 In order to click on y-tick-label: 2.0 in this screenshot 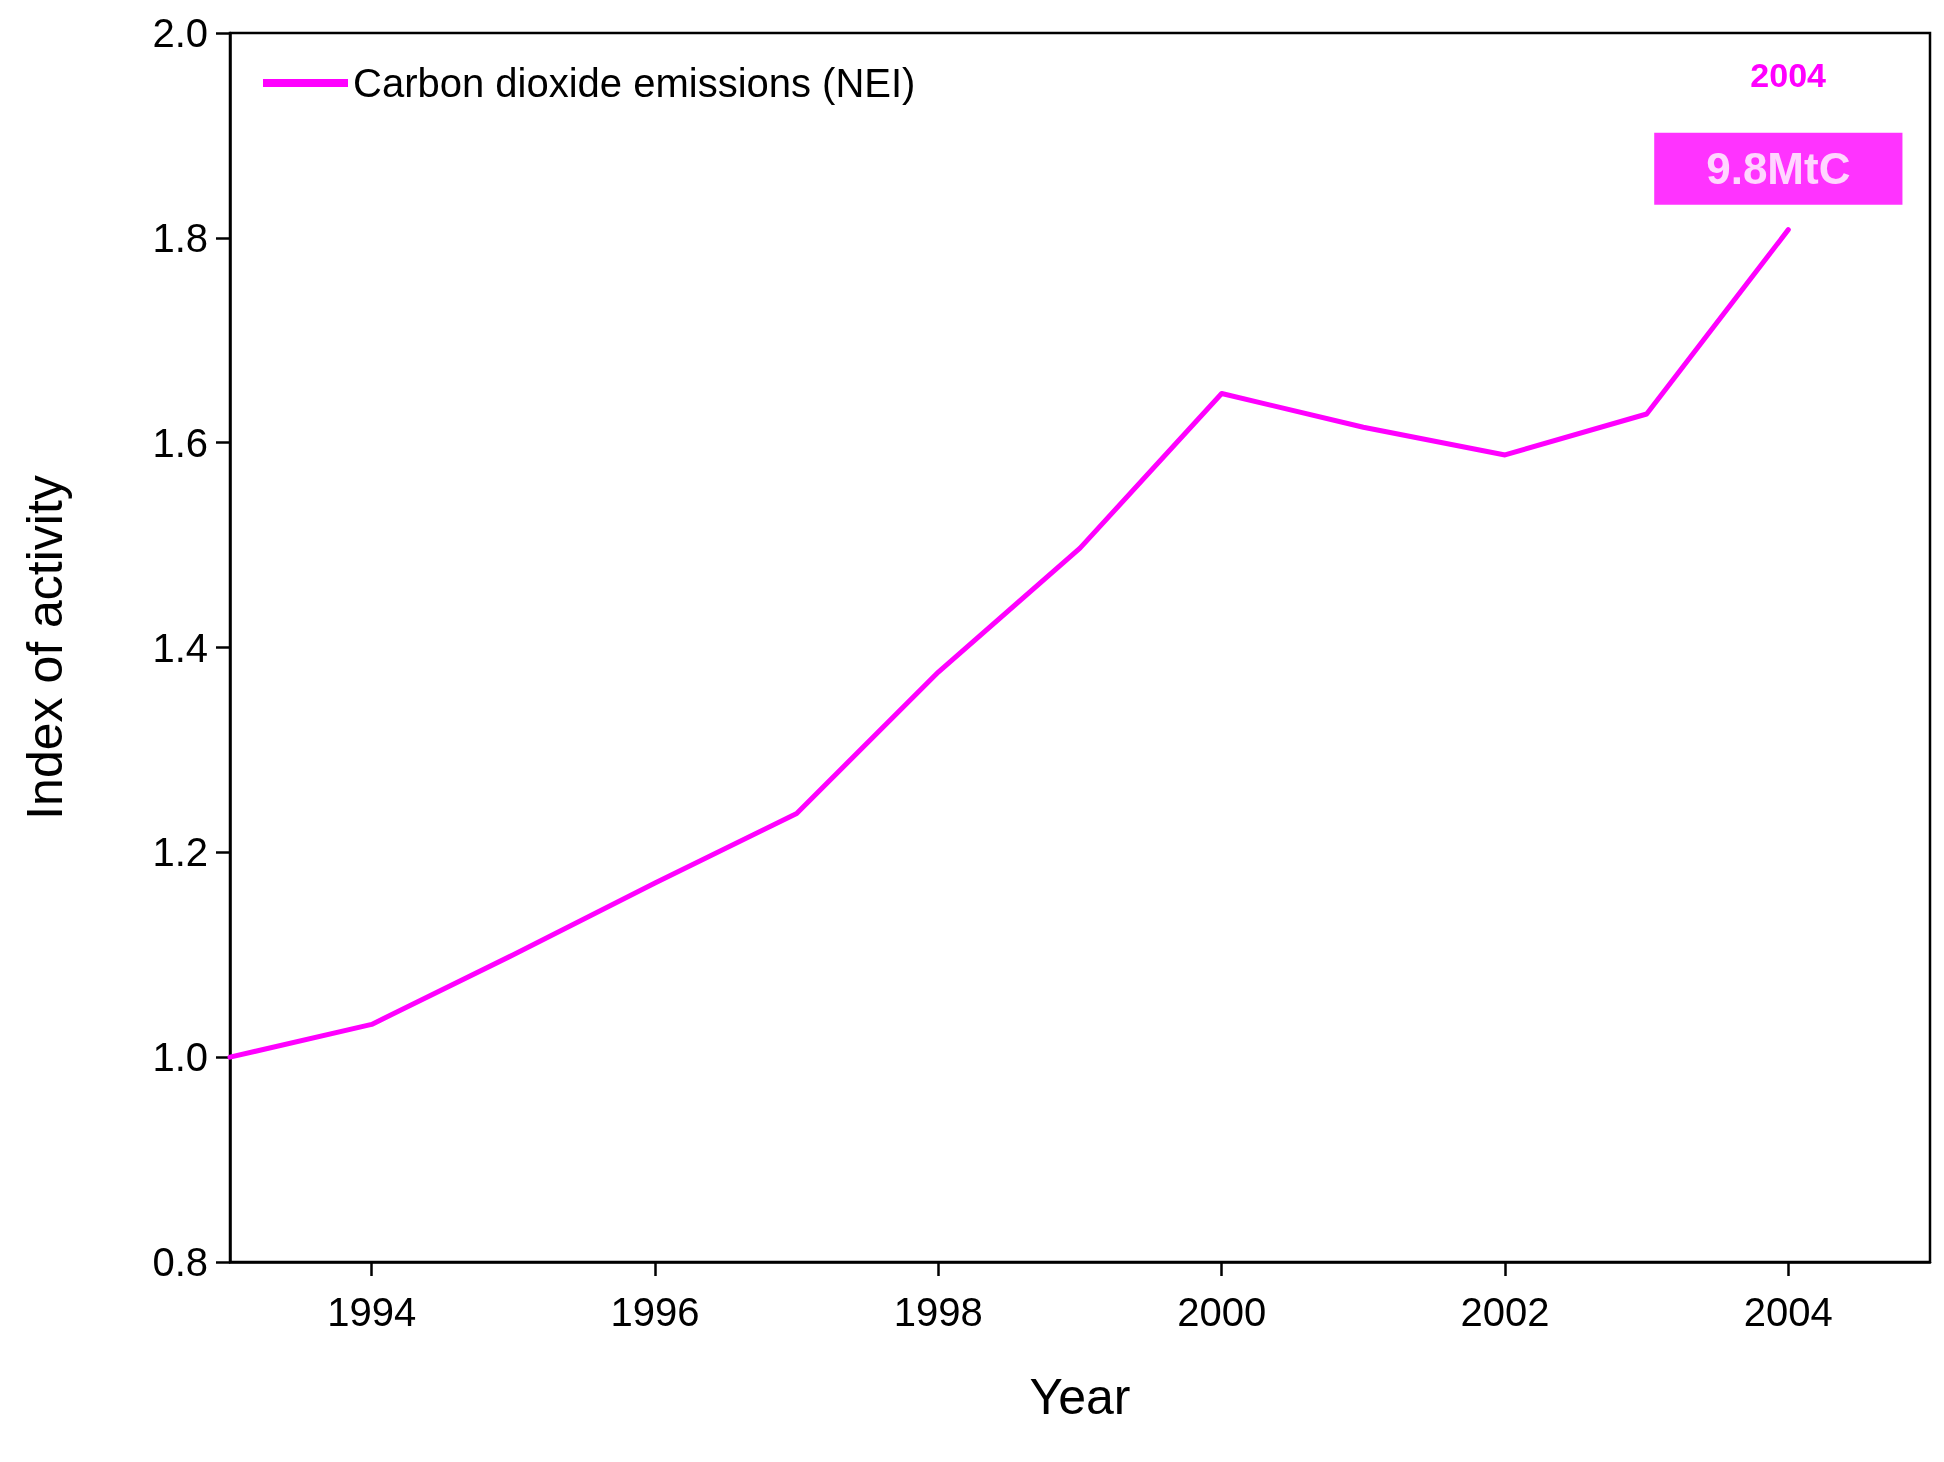, I will do `click(180, 33)`.